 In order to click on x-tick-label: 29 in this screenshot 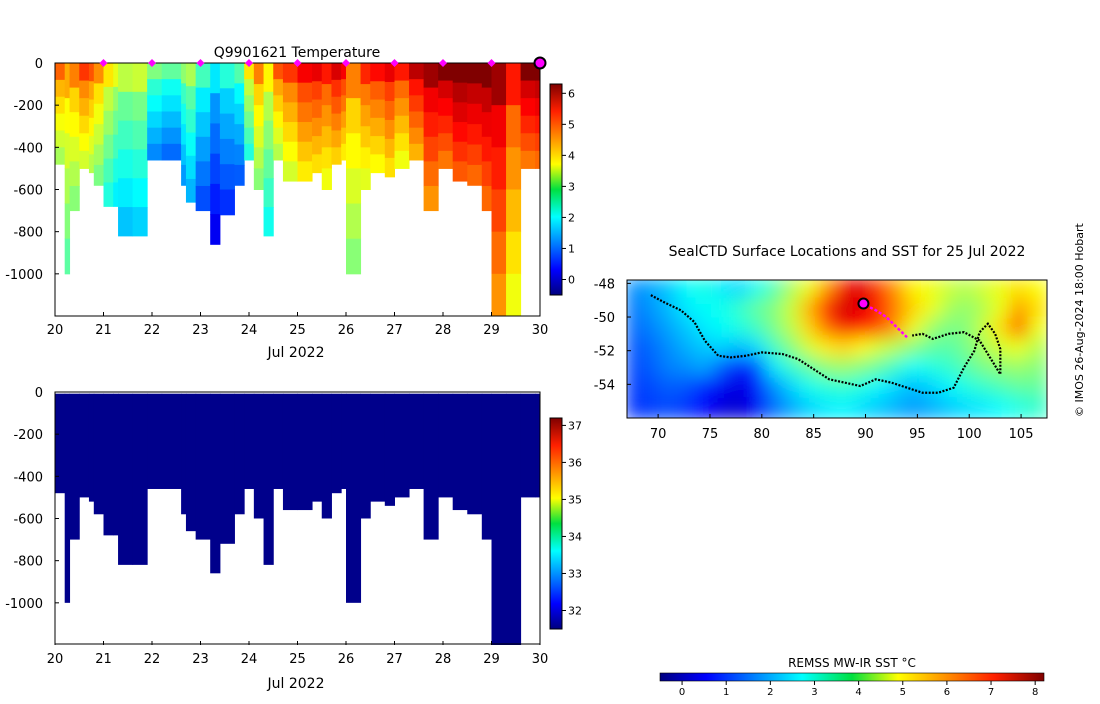, I will do `click(491, 330)`.